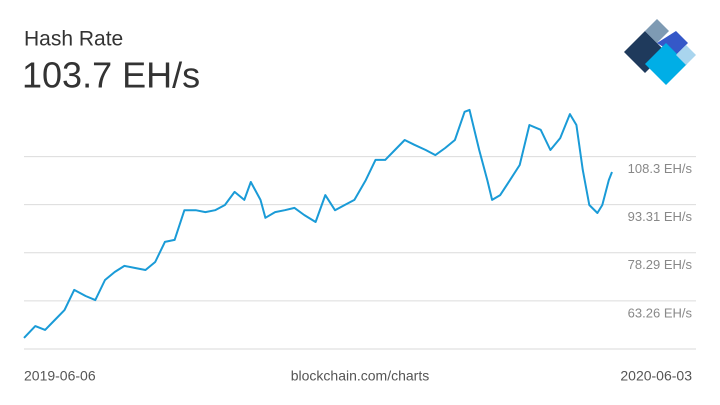  Describe the element at coordinates (660, 312) in the screenshot. I see `y-tick-label: 63.26 EH/s` at that location.